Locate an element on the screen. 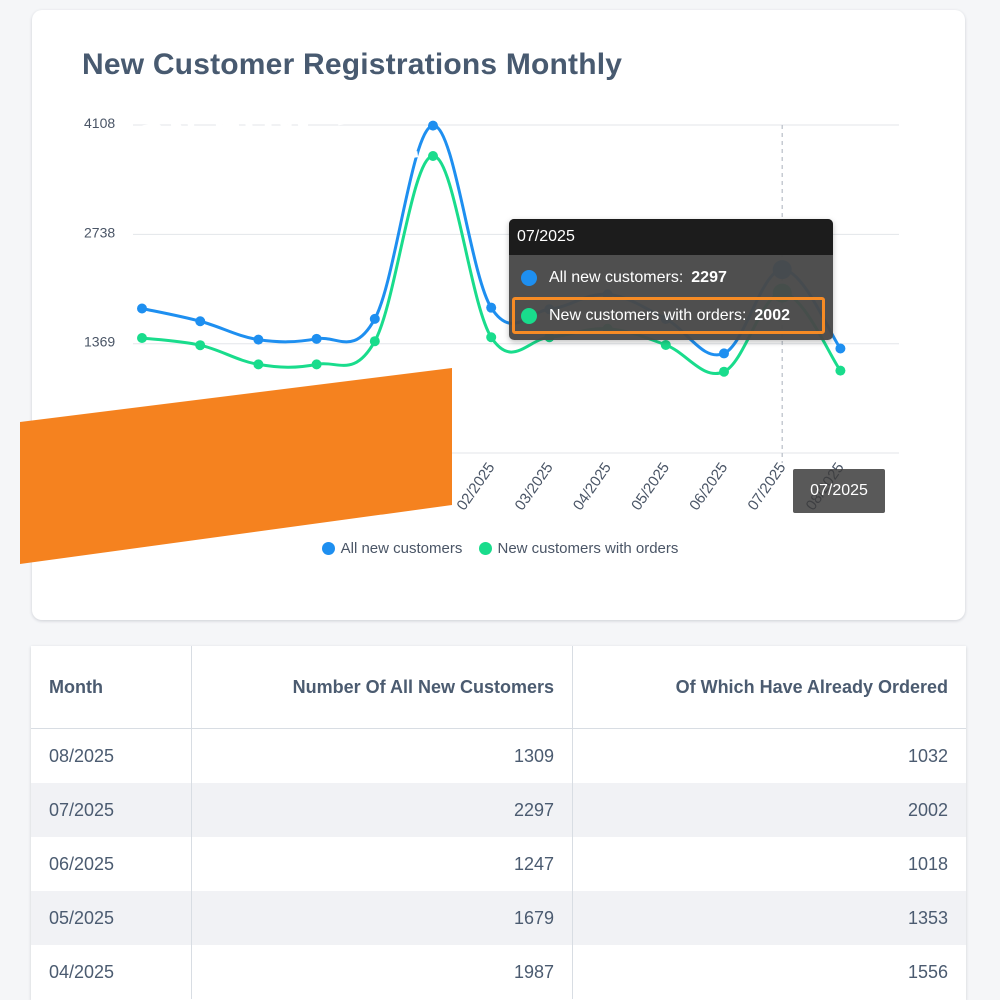 This screenshot has width=1000, height=1000. crosshair-x-label: 07/2025 is located at coordinates (839, 491).